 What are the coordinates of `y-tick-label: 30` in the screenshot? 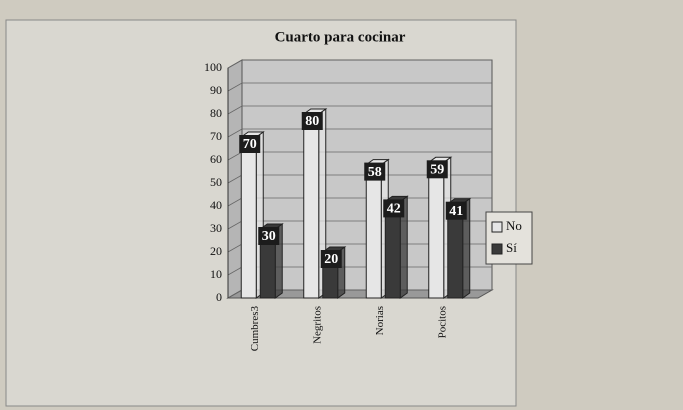 It's located at (216, 228).